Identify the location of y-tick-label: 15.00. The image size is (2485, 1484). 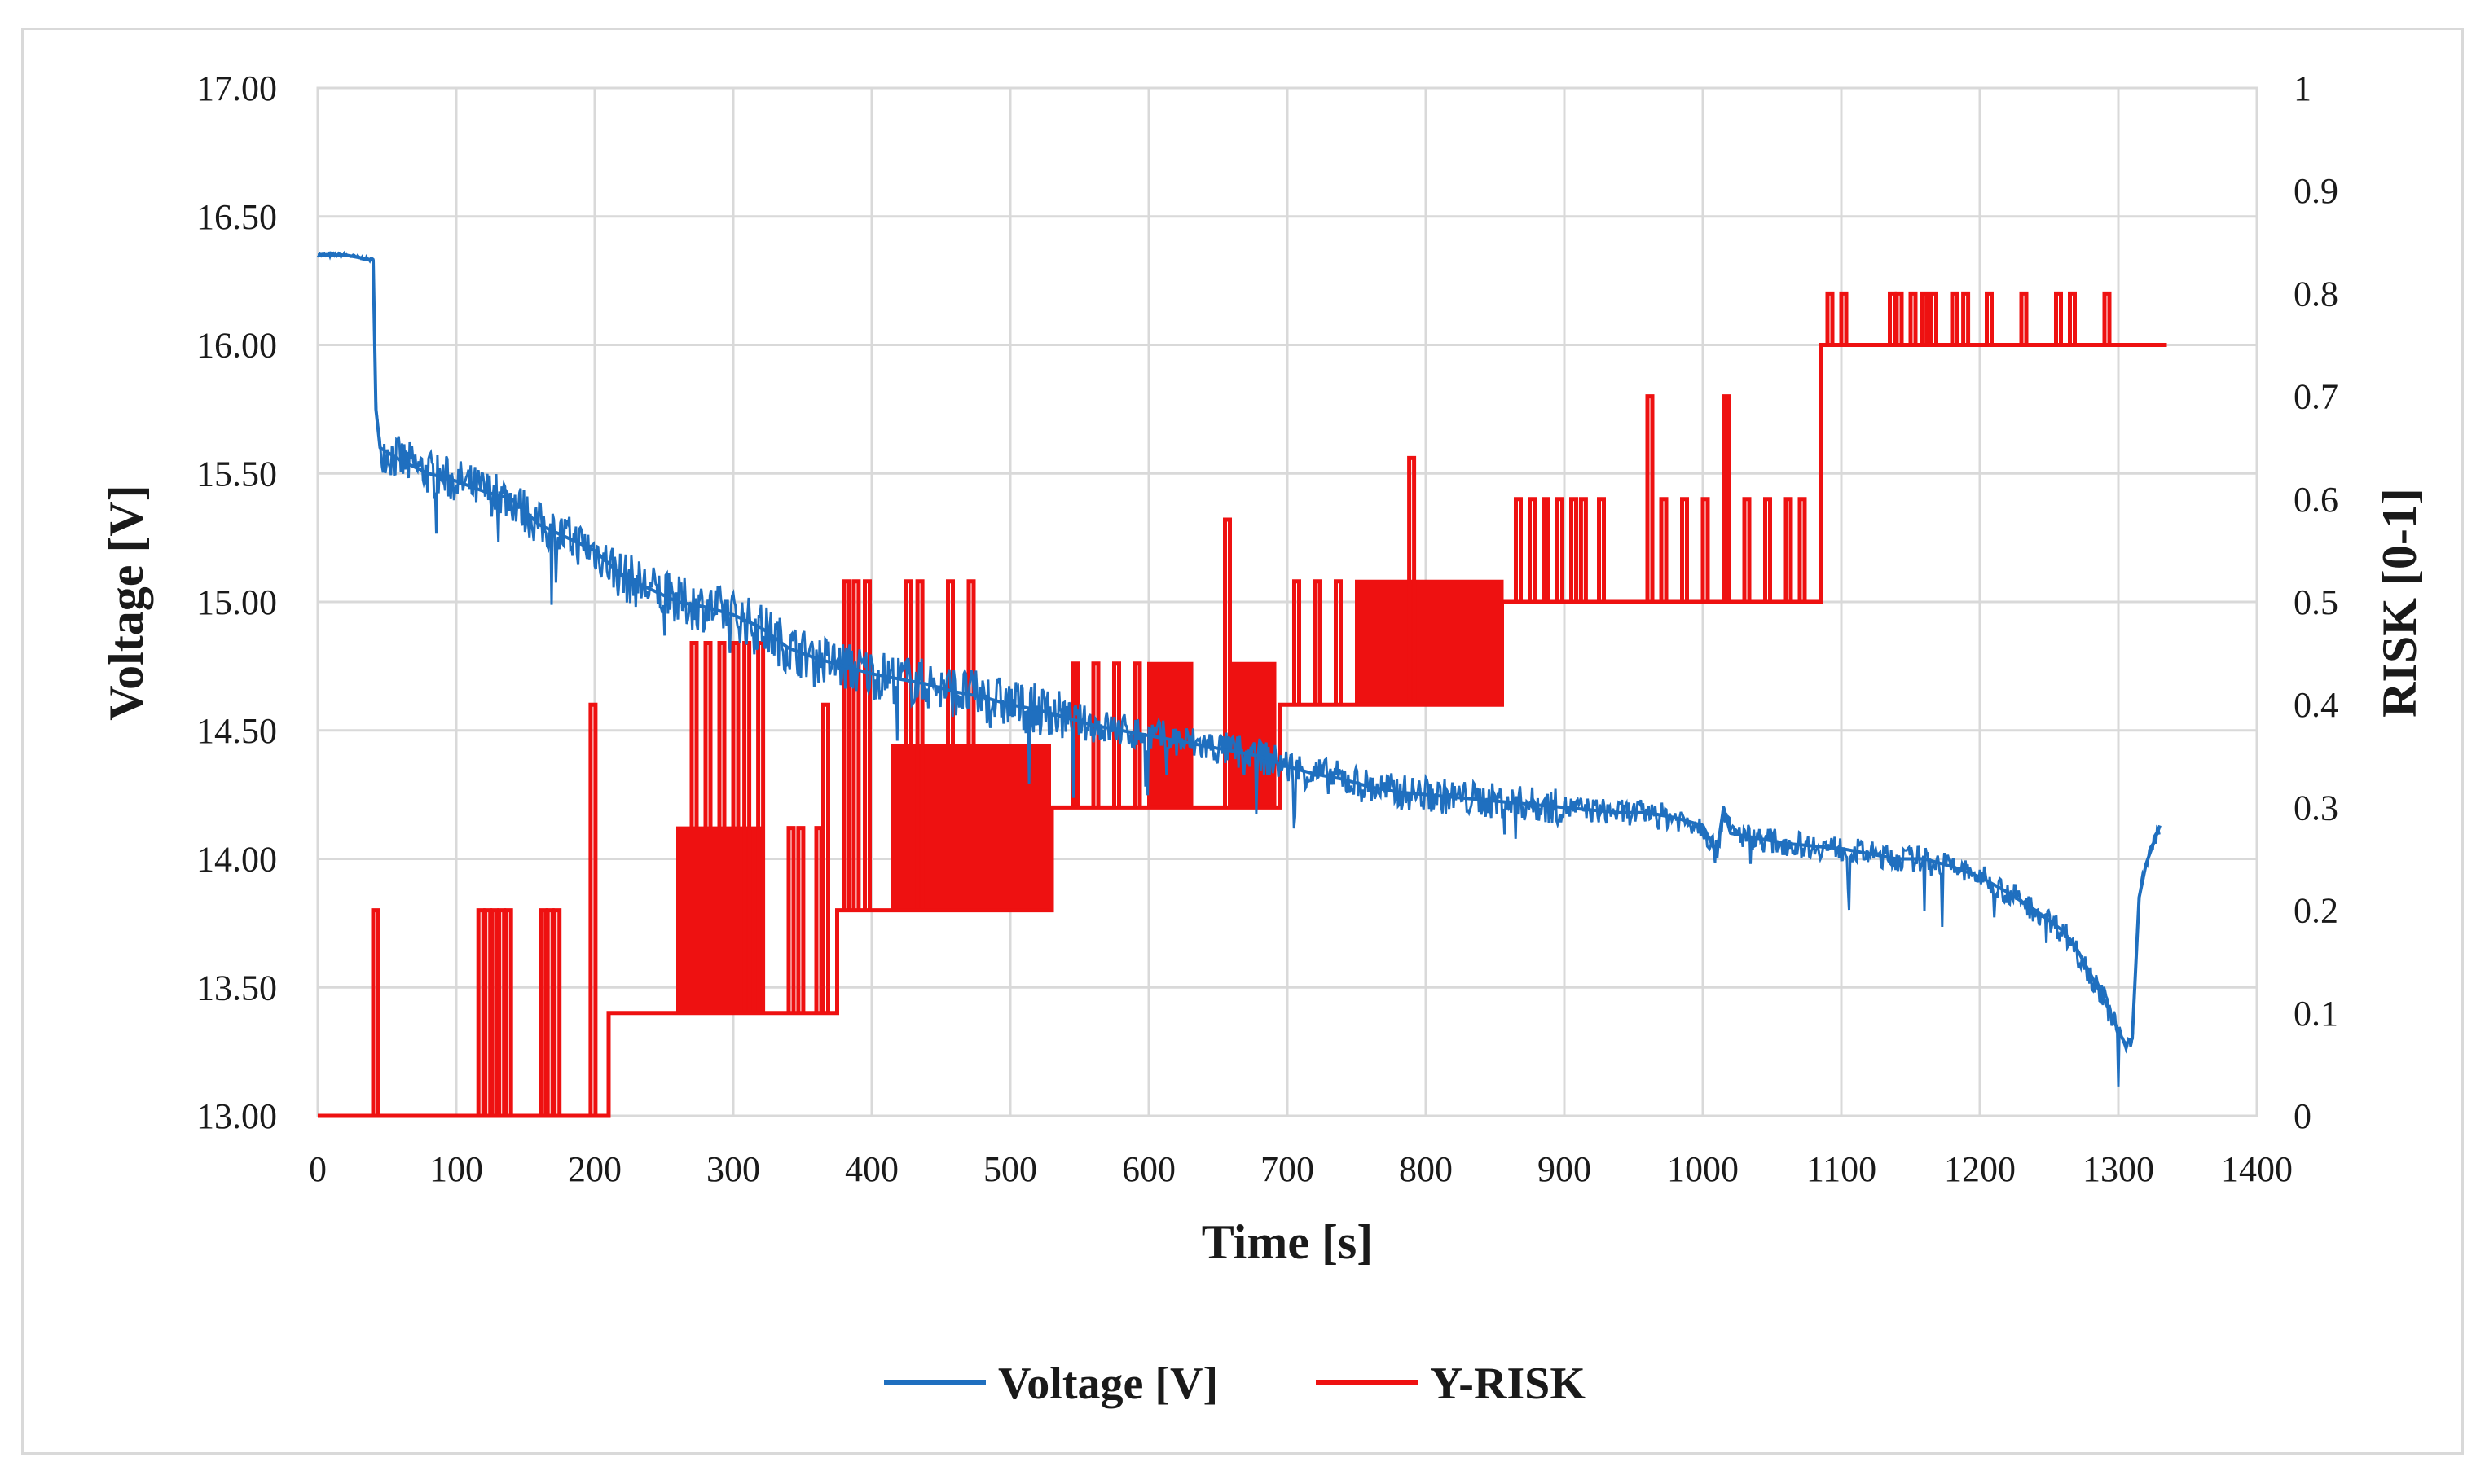
(236, 602).